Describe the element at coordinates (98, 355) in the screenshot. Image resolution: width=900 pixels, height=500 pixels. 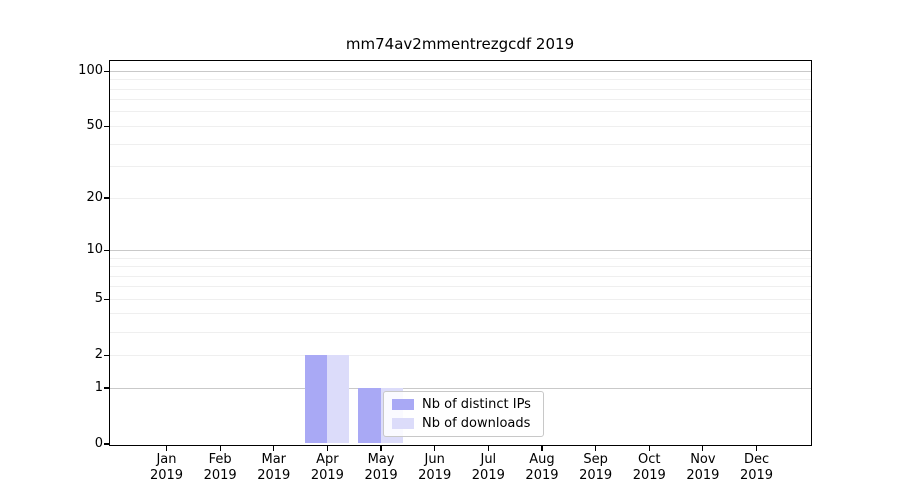
I see `y-tick-label-2: 2` at that location.